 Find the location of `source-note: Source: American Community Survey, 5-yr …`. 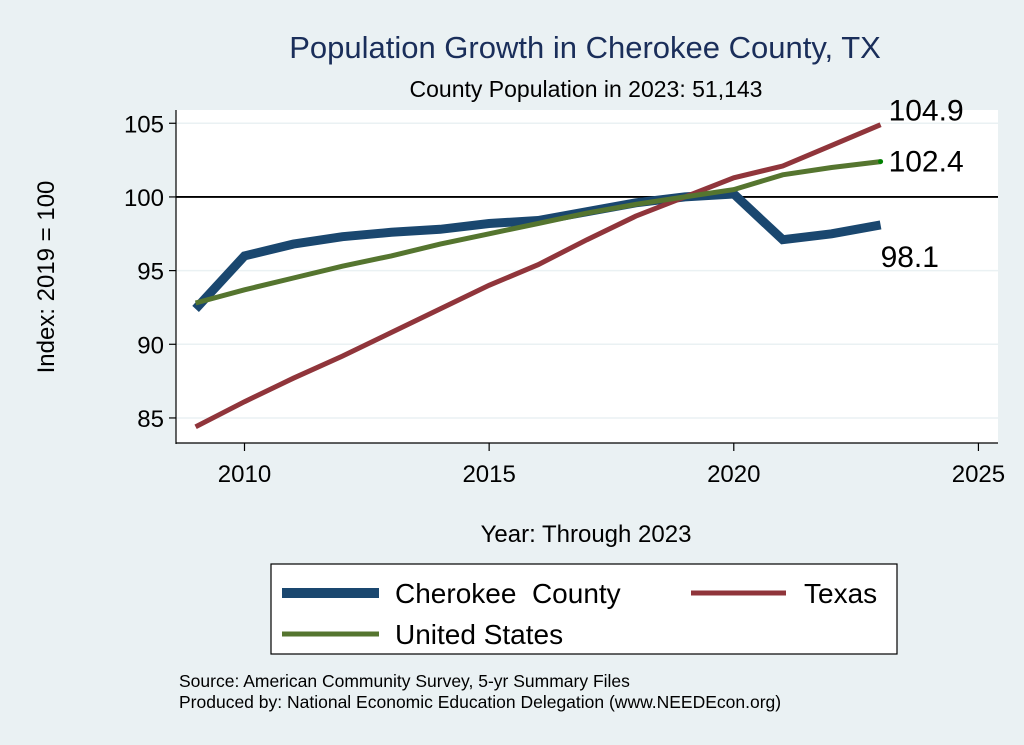

source-note: Source: American Community Survey, 5-yr … is located at coordinates (404, 681).